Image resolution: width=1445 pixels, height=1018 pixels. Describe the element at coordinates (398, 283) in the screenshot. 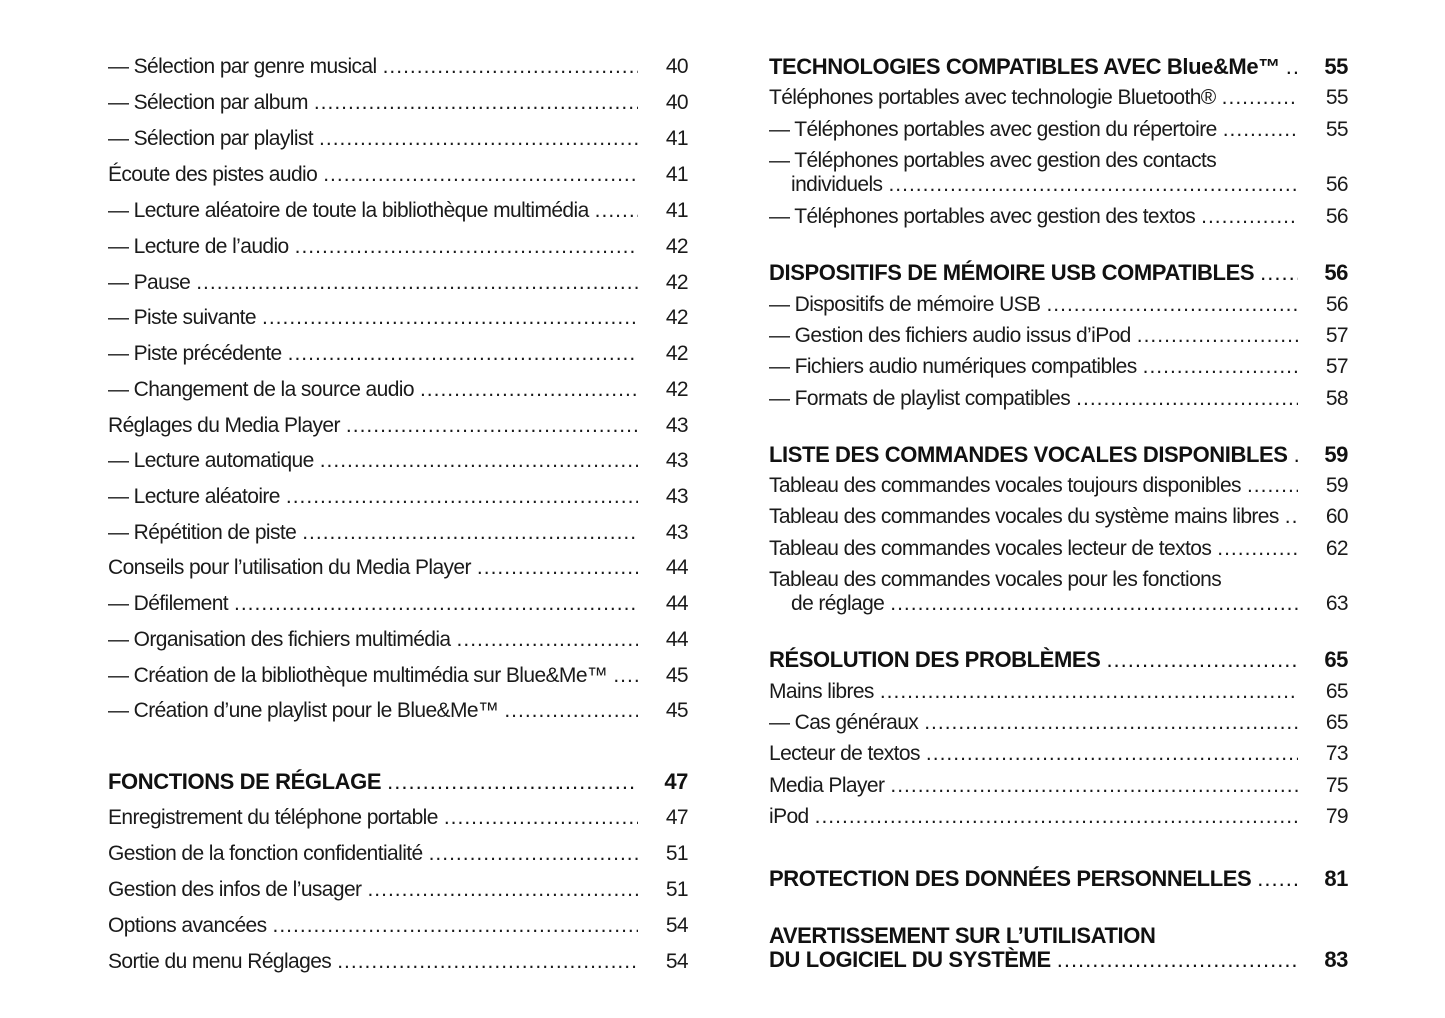

I see `toc-entry: — Pause 42` at that location.